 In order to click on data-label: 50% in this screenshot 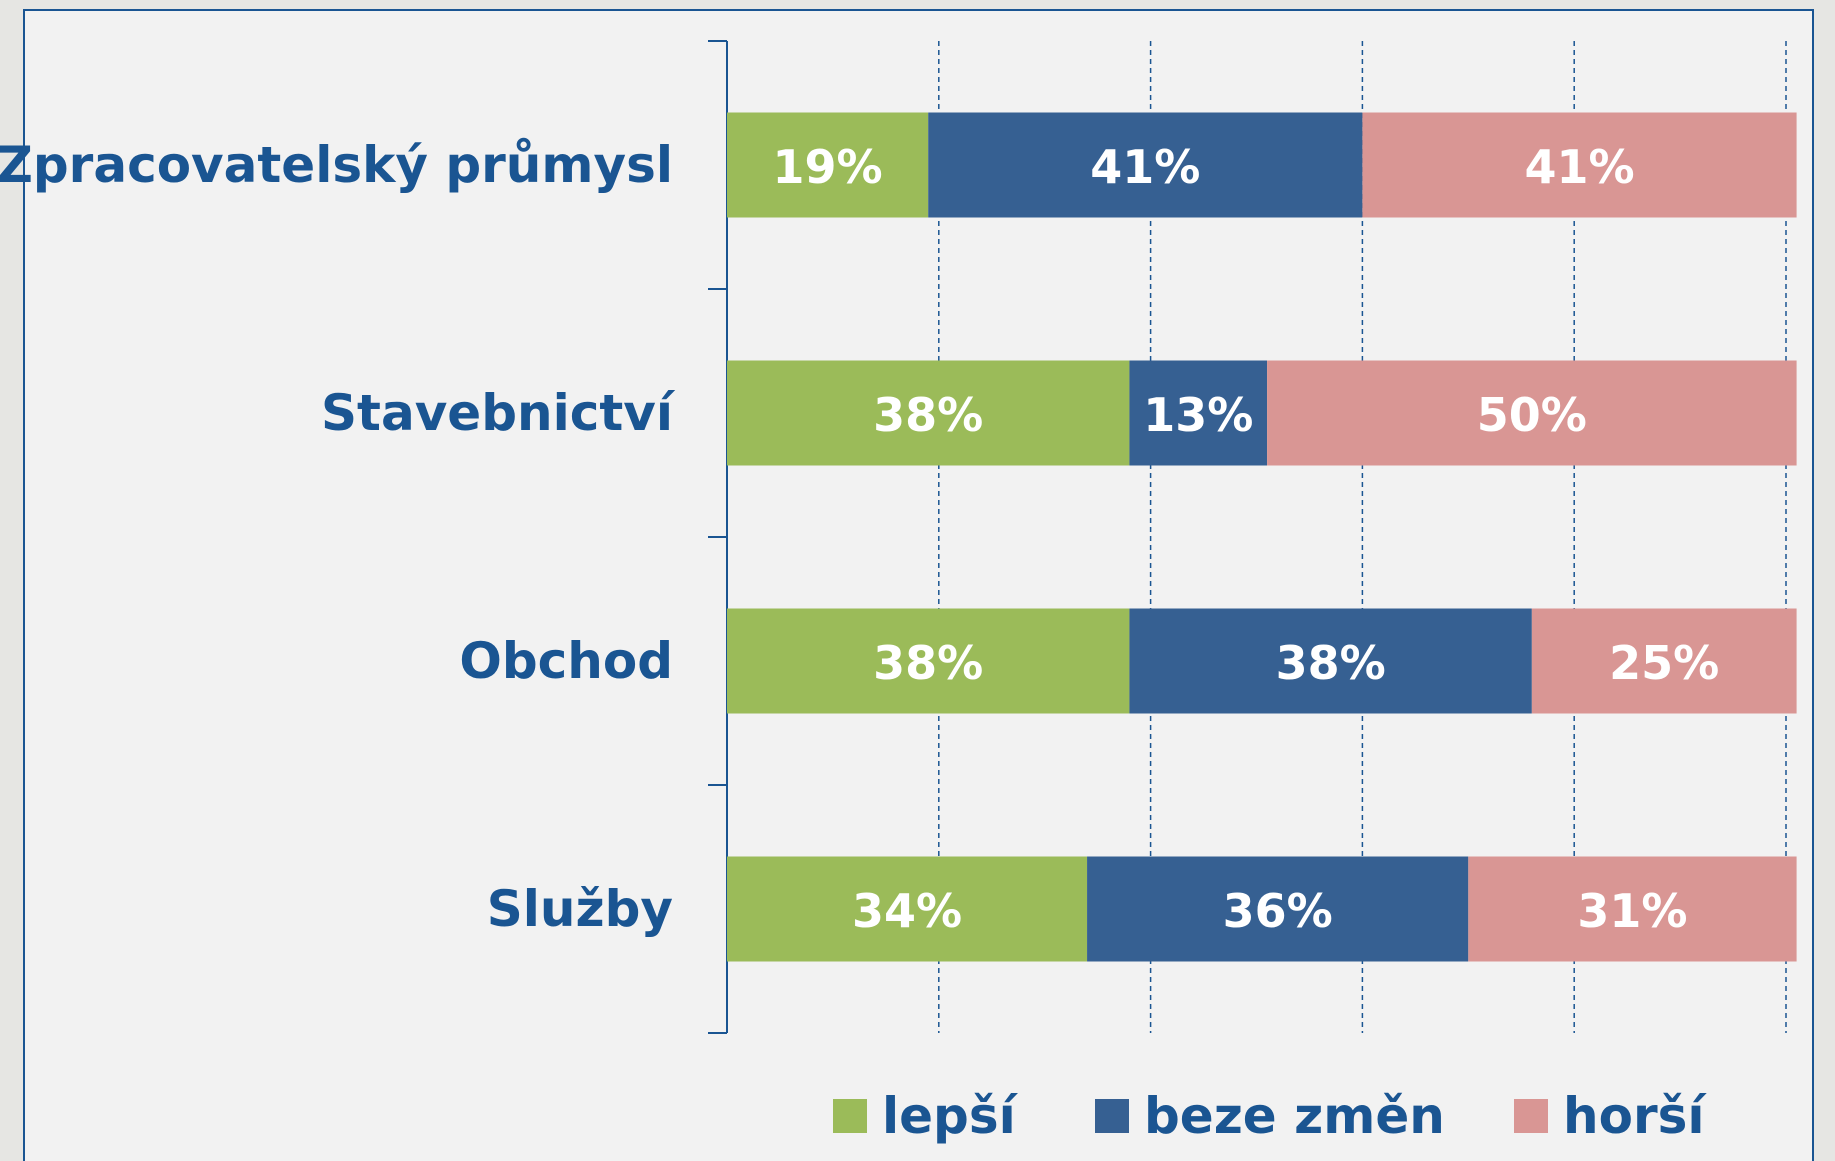, I will do `click(1532, 415)`.